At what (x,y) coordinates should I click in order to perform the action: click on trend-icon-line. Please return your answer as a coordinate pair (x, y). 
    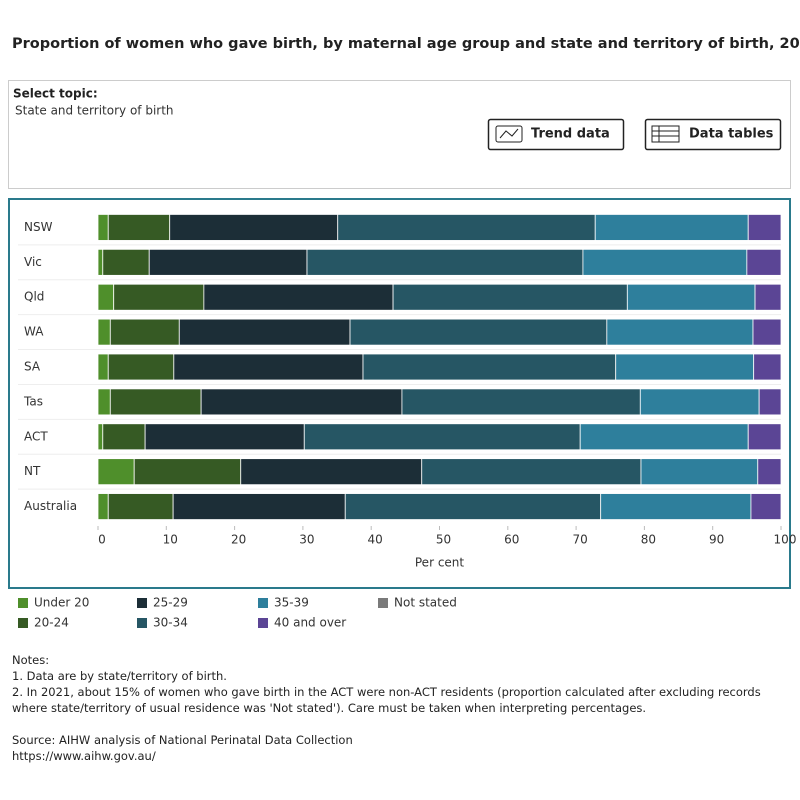
    Looking at the image, I should click on (509, 133).